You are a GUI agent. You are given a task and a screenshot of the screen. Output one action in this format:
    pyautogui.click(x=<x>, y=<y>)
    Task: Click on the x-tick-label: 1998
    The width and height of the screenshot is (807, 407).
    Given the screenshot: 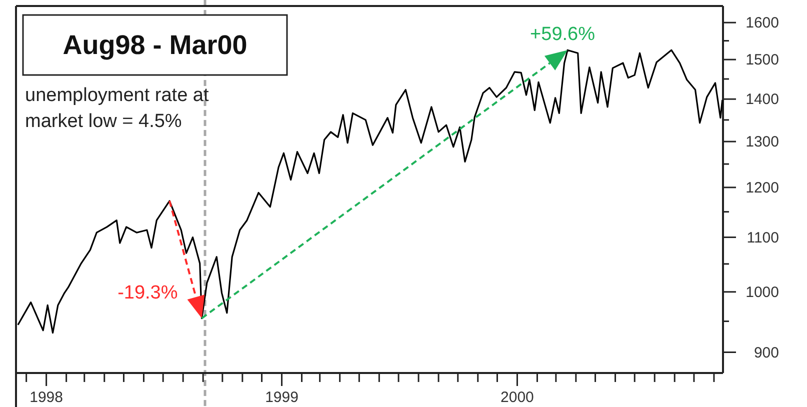 What is the action you would take?
    pyautogui.click(x=47, y=397)
    